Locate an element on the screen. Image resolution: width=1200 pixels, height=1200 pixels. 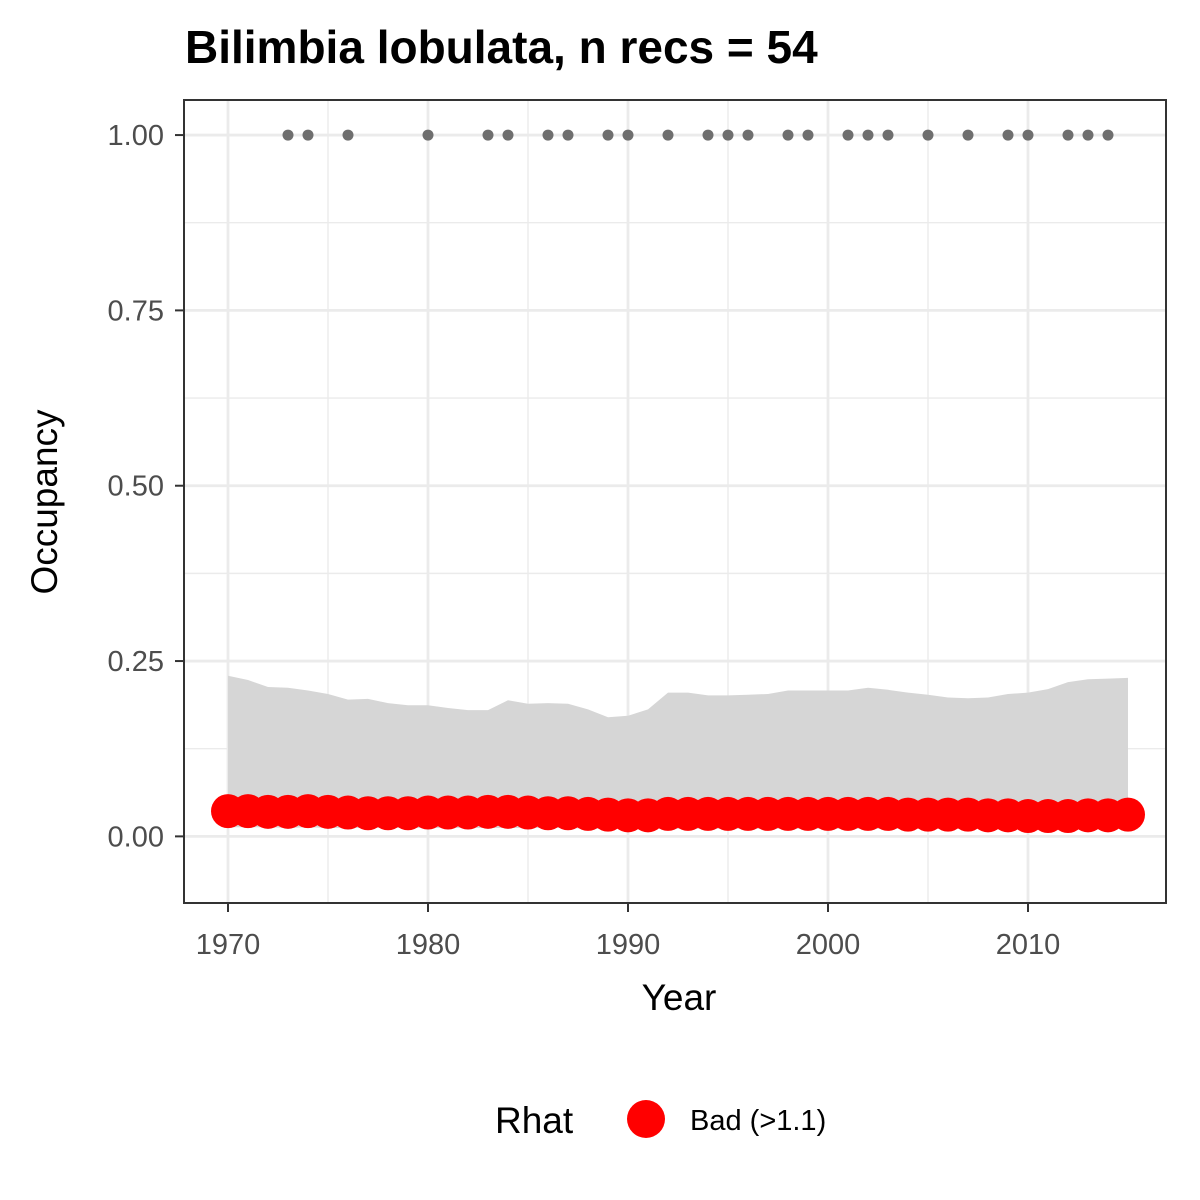
confidence-ribbon-layer is located at coordinates (678, 752).